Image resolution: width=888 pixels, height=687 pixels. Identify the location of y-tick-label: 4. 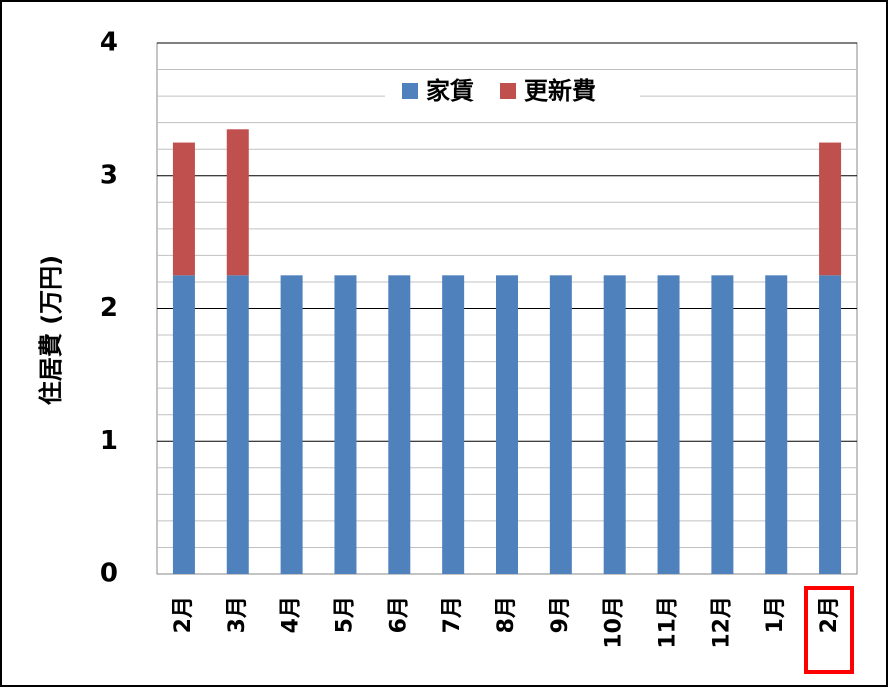
(109, 43).